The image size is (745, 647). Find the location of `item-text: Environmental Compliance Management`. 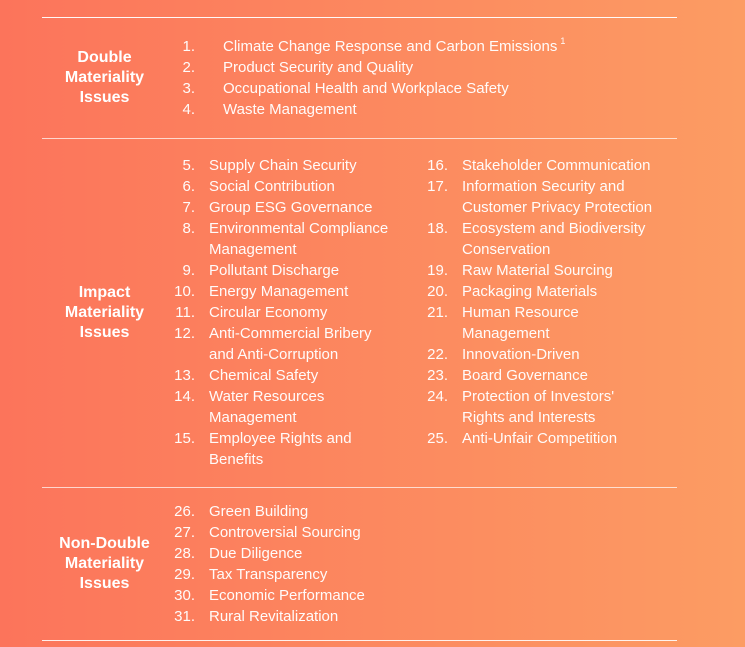

item-text: Environmental Compliance Management is located at coordinates (299, 239).